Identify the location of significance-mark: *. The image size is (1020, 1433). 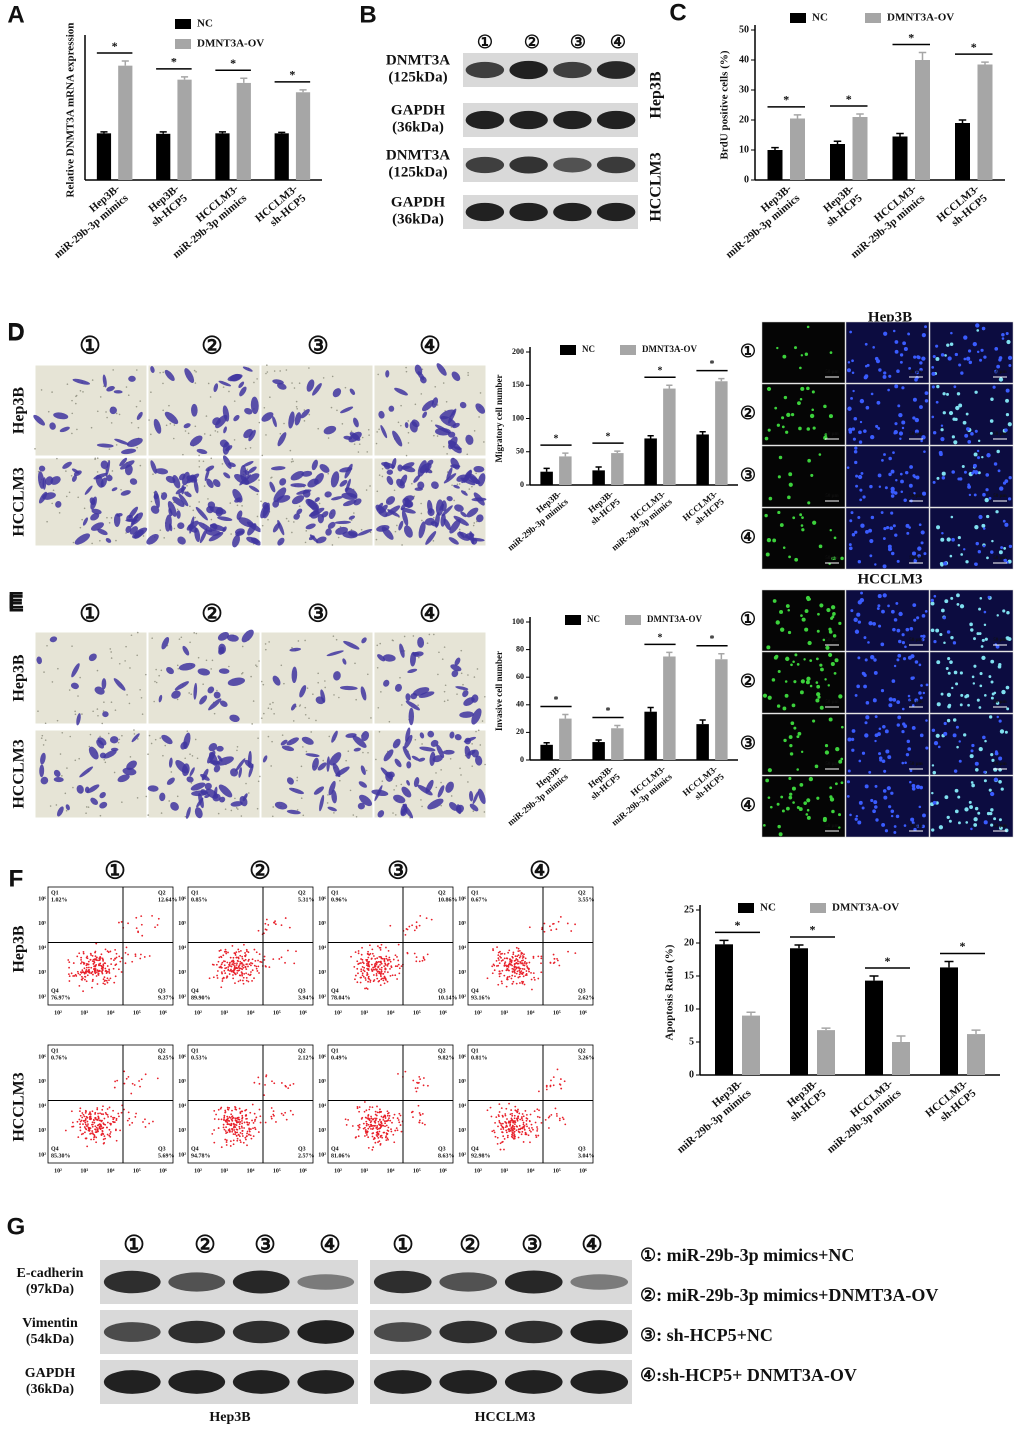
(292, 75).